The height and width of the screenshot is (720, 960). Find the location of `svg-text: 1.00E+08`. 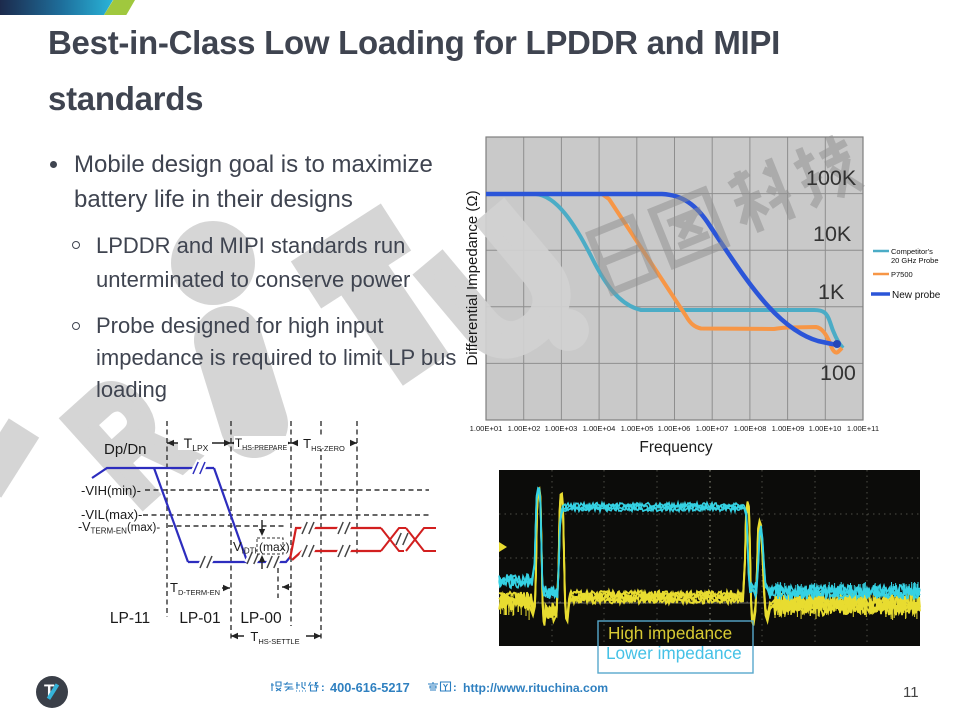

svg-text: 1.00E+08 is located at coordinates (750, 428).